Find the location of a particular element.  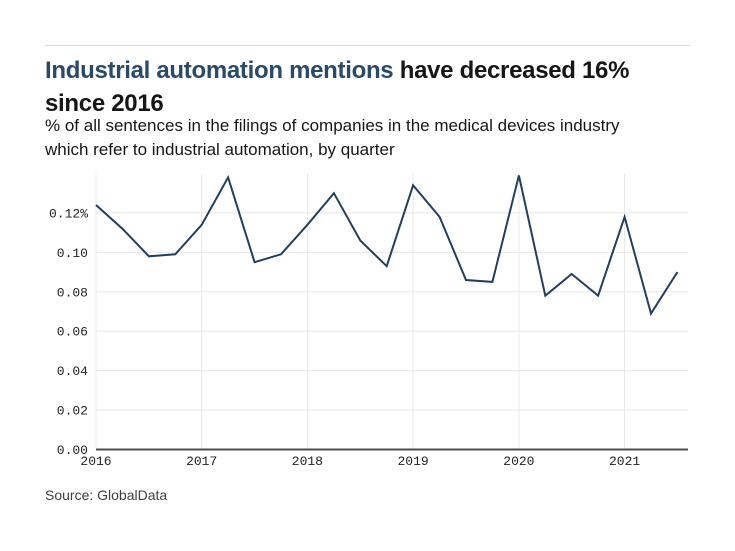

source-note: Source: GlobalData is located at coordinates (106, 495).